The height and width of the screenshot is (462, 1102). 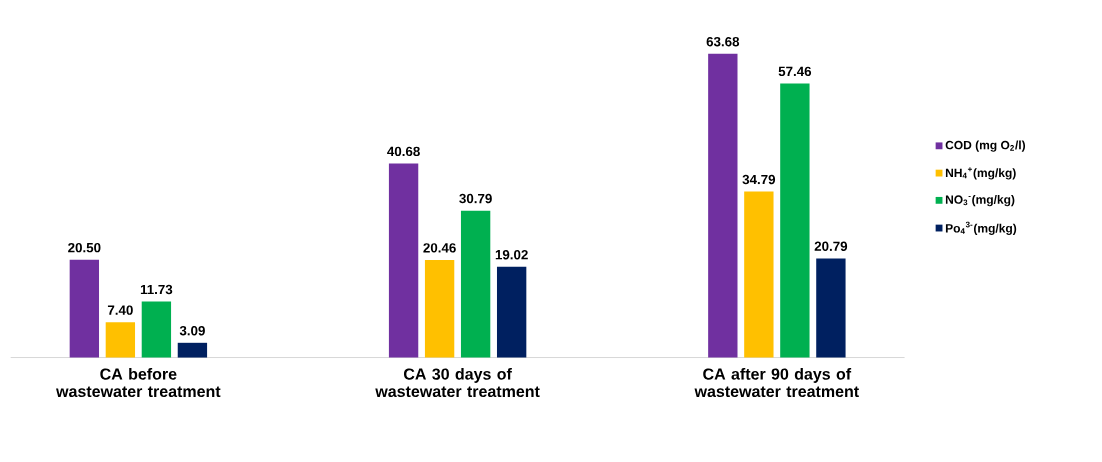 I want to click on data-label: 20.50, so click(x=84, y=248).